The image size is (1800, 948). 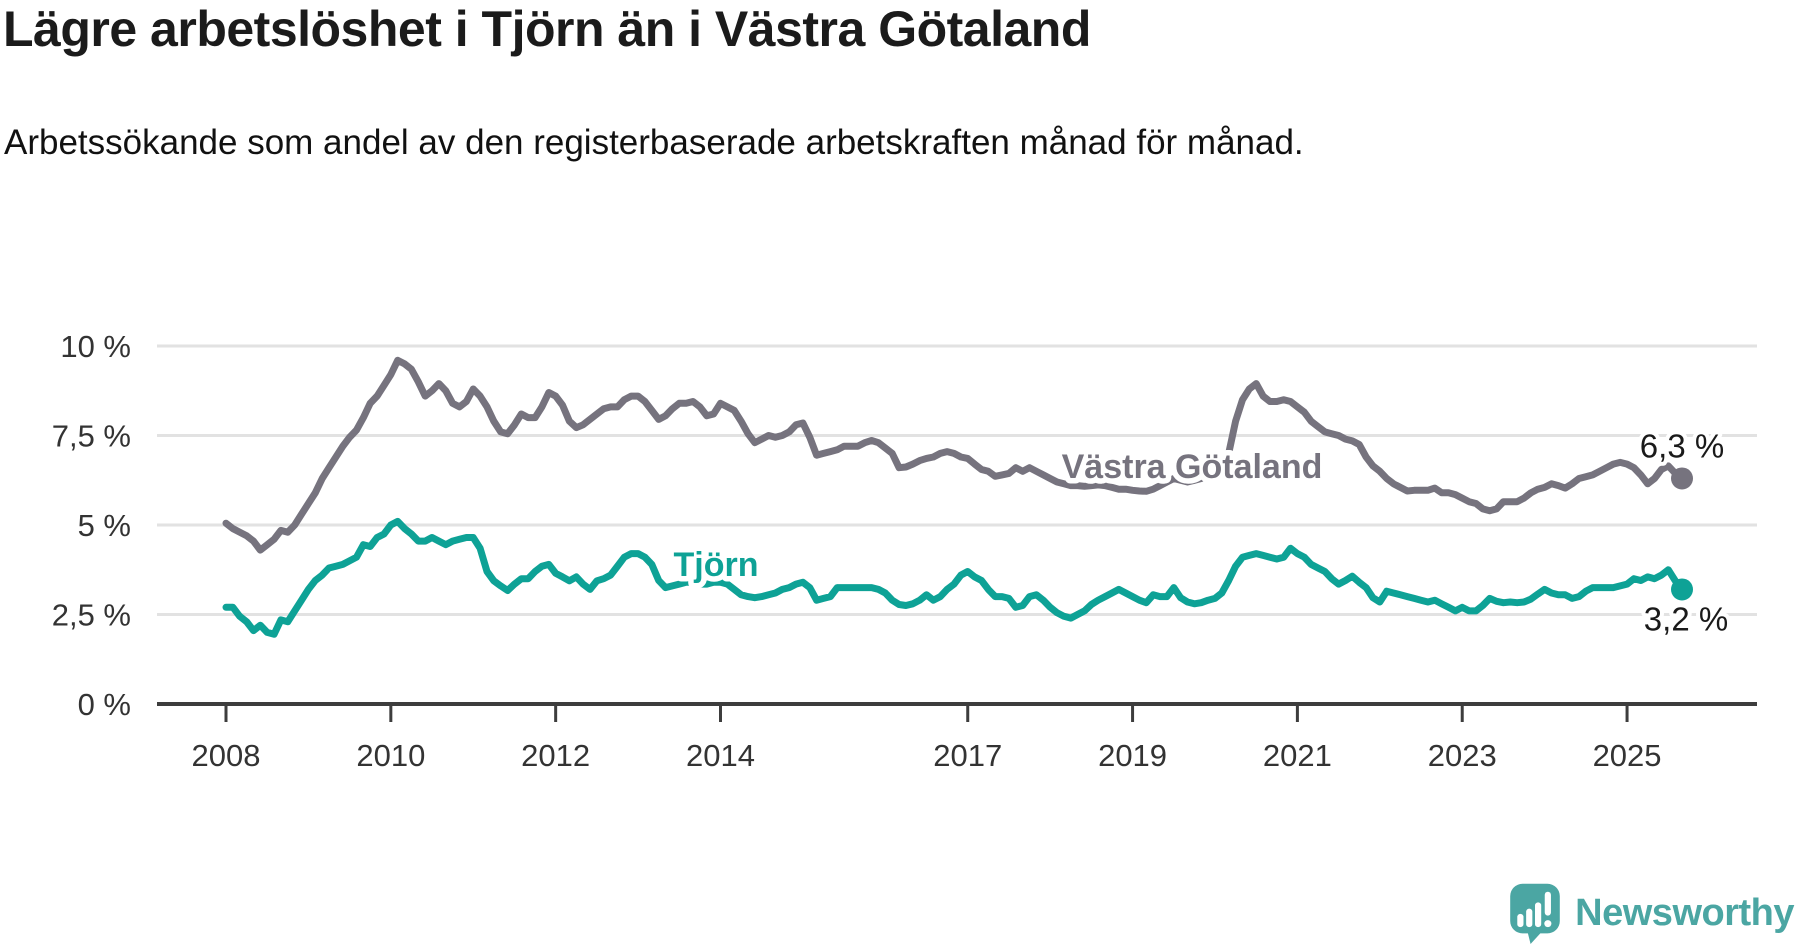 What do you see at coordinates (716, 565) in the screenshot?
I see `series-label-tj-rn: Tjörn` at bounding box center [716, 565].